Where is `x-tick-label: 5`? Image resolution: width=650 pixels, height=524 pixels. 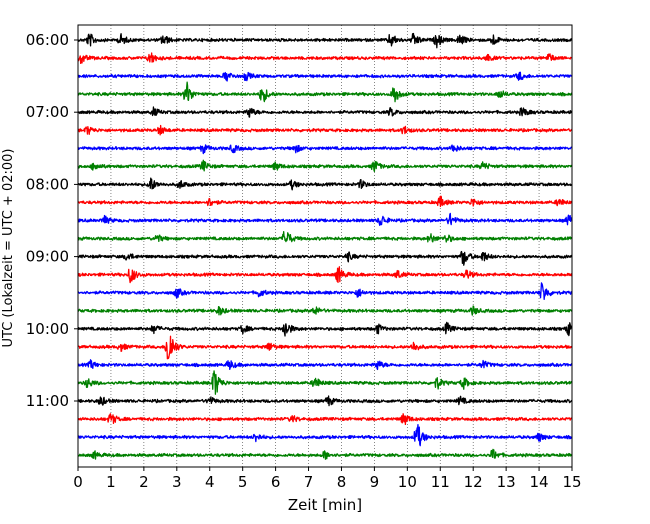 x-tick-label: 5 is located at coordinates (243, 482).